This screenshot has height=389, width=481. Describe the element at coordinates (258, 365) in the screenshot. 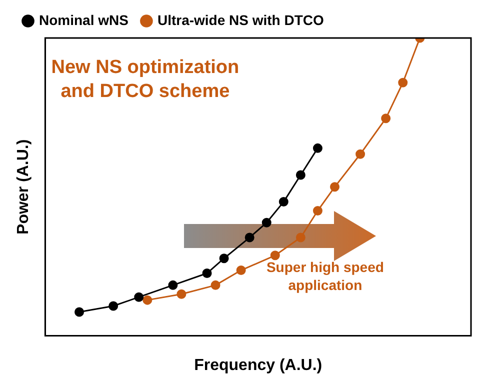

I see `x-axis-title: Frequency (A.U.)` at that location.